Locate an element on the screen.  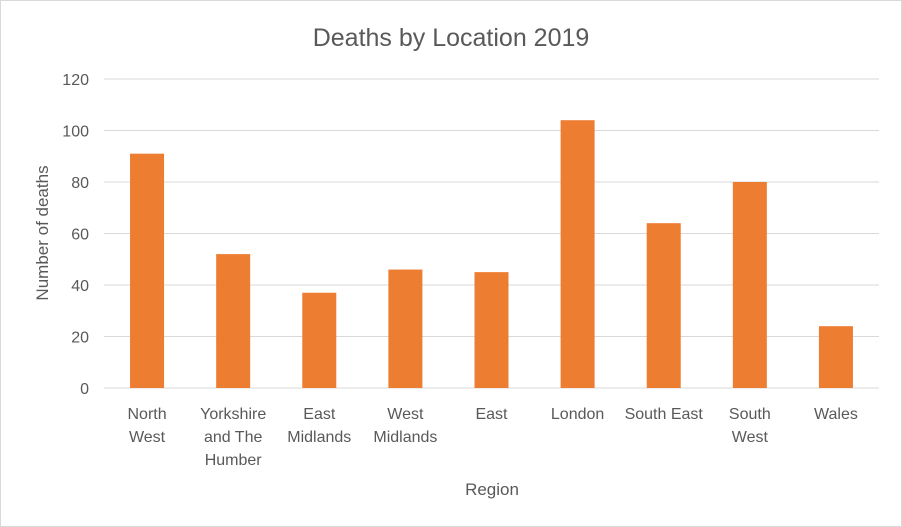
y-axis-ticks: 0 20 40 60 80 100 120 is located at coordinates (75, 235).